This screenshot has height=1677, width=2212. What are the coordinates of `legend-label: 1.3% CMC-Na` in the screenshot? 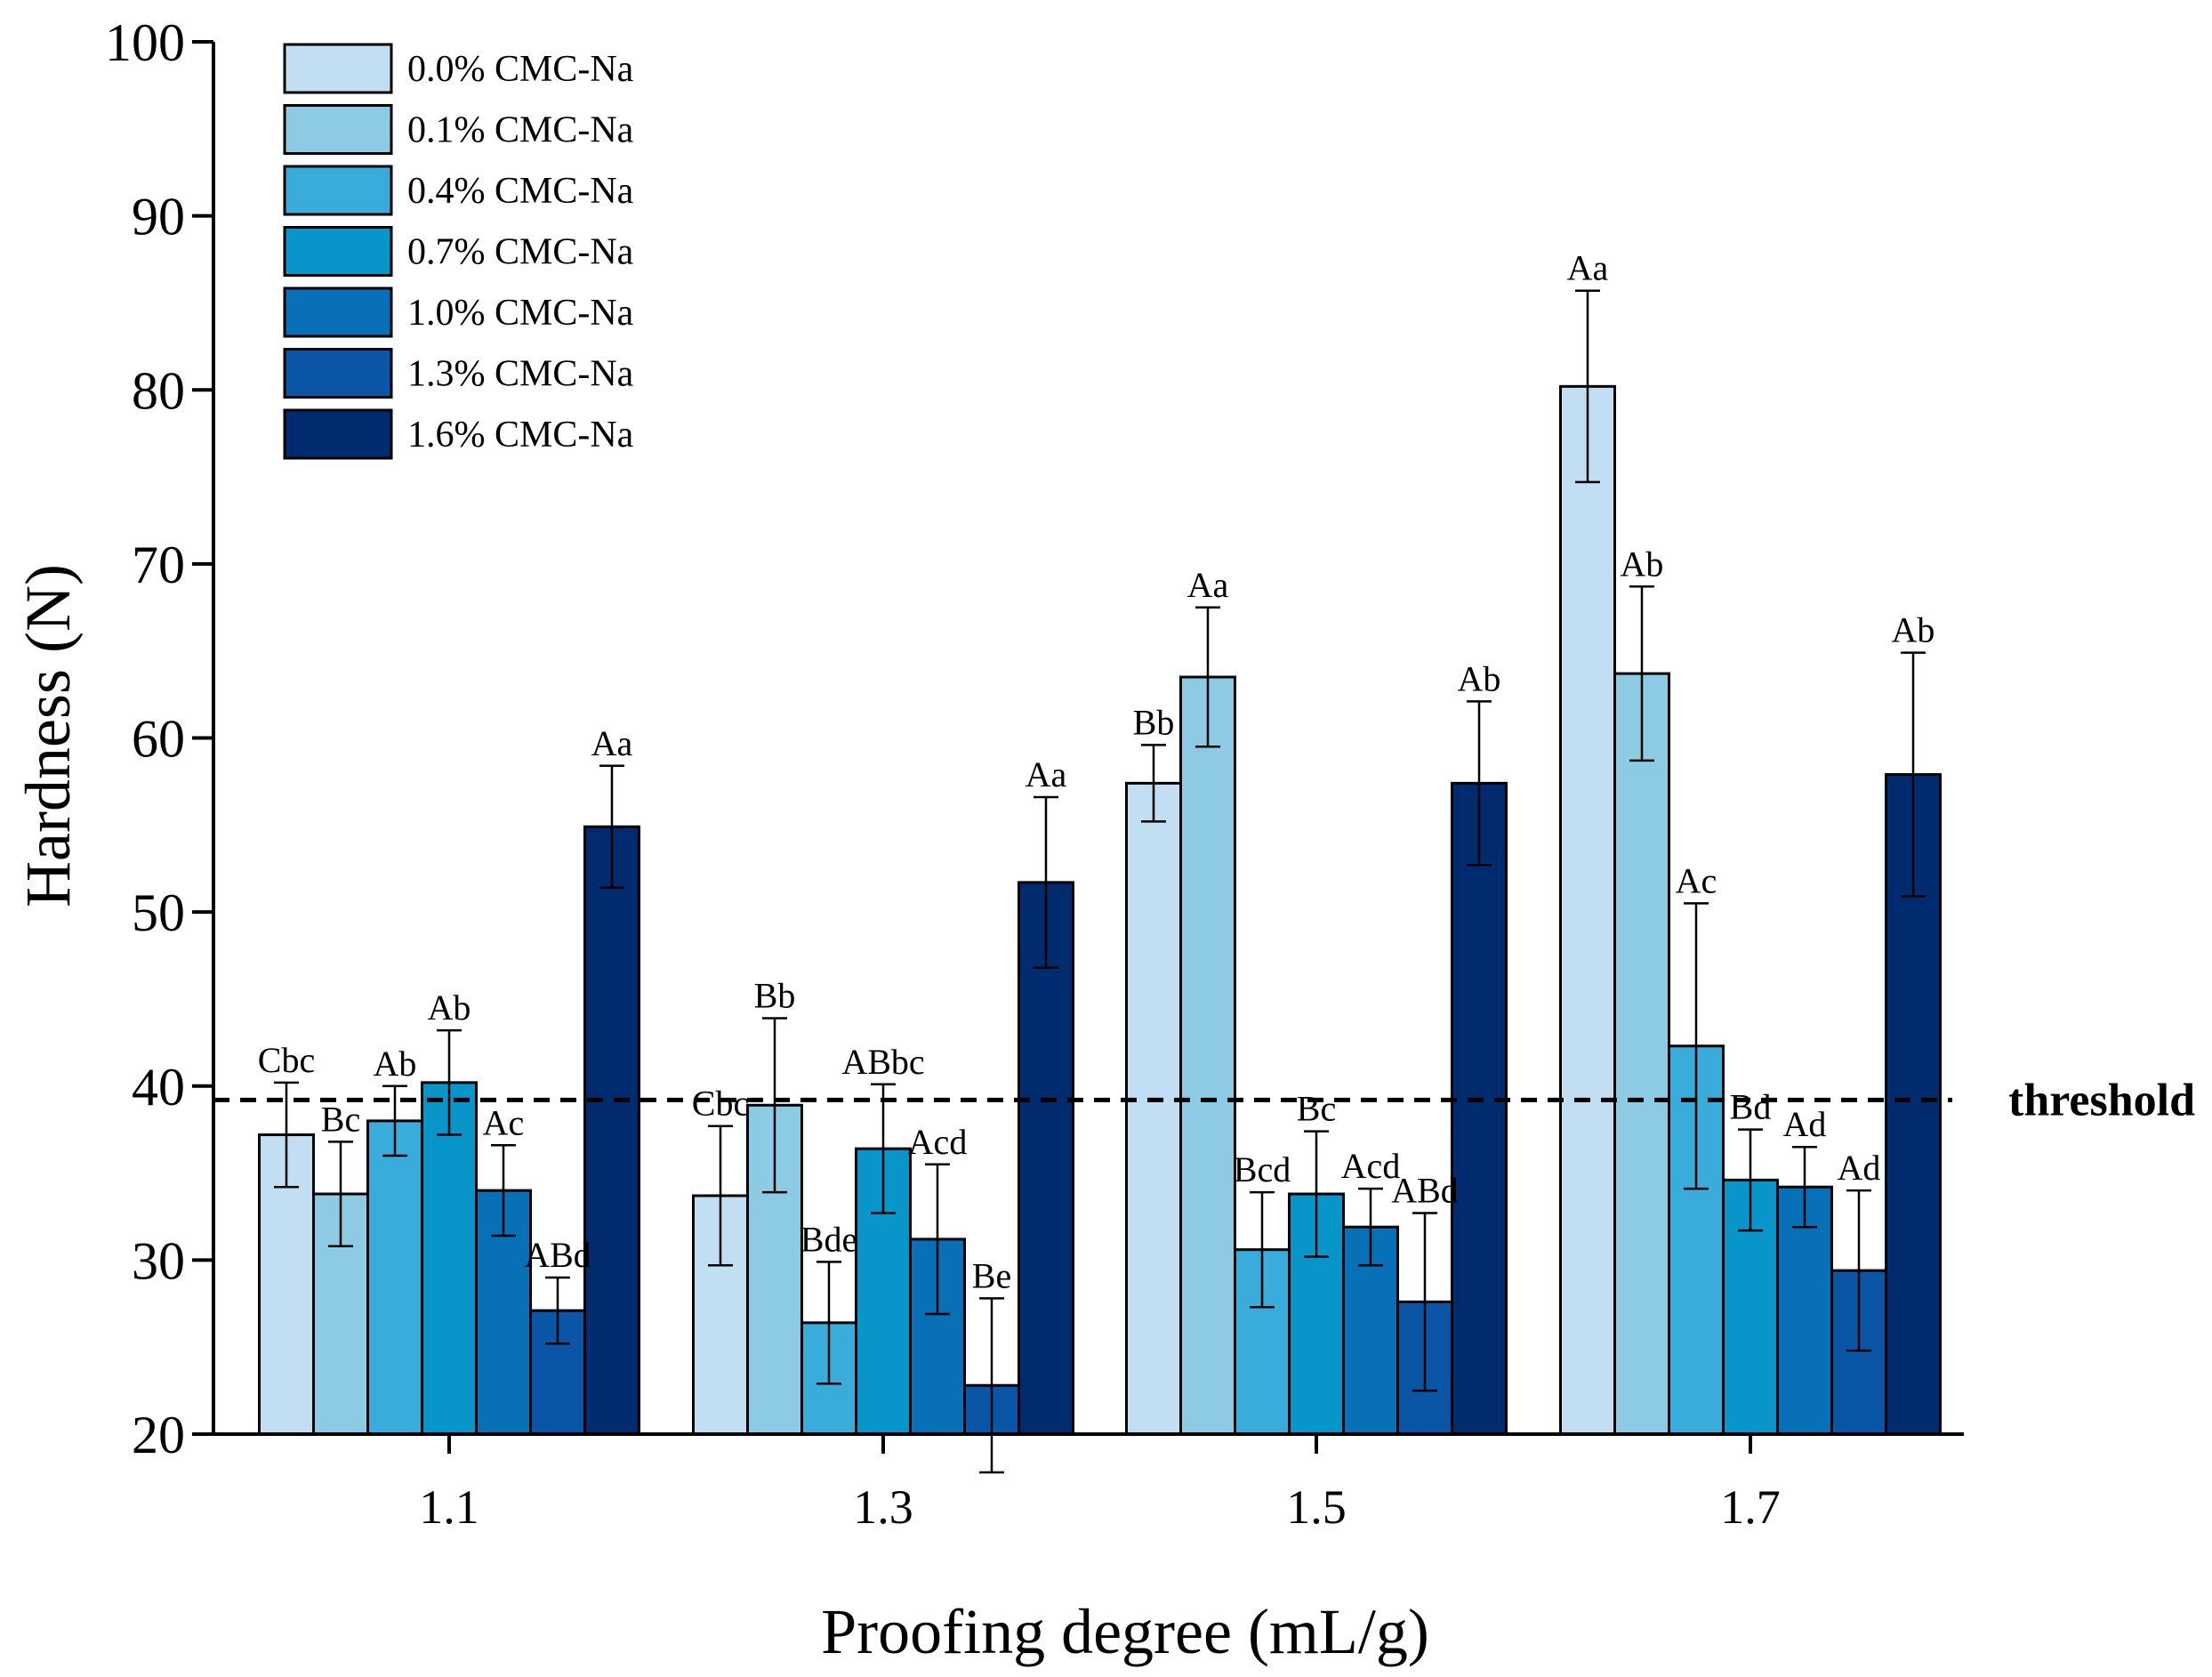 It's located at (520, 374).